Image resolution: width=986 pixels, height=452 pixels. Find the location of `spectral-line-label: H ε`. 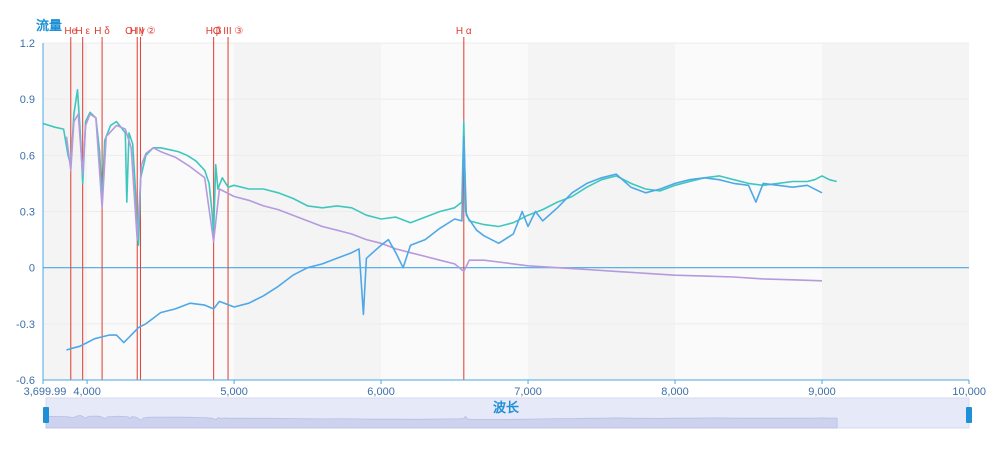

spectral-line-label: H ε is located at coordinates (82, 31).